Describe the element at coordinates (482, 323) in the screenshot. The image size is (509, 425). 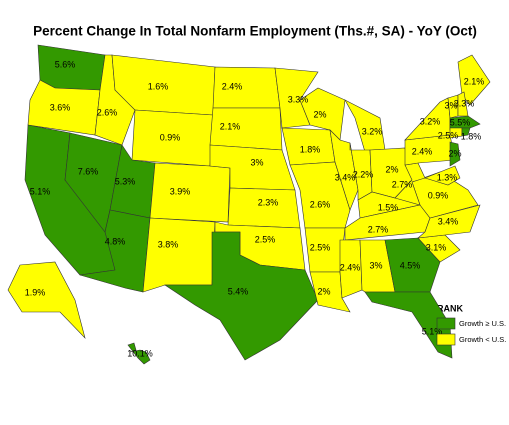
I see `legend-label: Growth ≥ U.S.` at that location.